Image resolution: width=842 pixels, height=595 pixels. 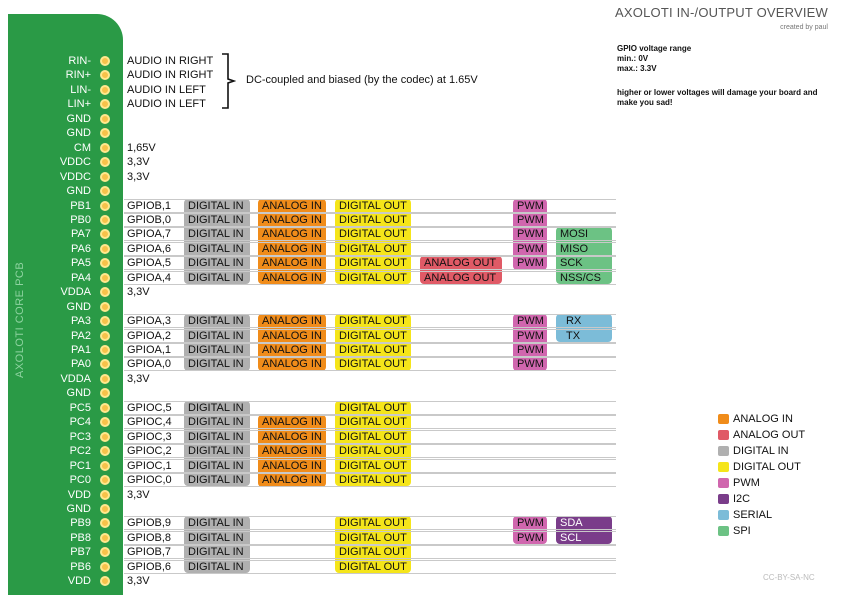 What do you see at coordinates (59, 523) in the screenshot?
I see `pin-row: PB9` at bounding box center [59, 523].